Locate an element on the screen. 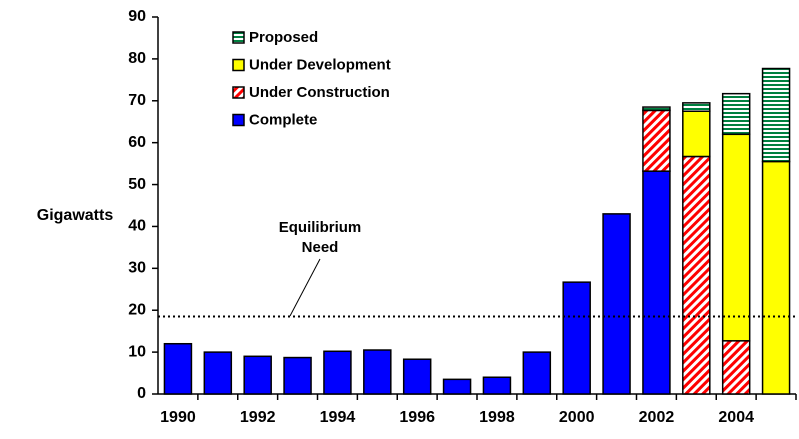 Image resolution: width=799 pixels, height=439 pixels. y-tick-label: 30 is located at coordinates (137, 268).